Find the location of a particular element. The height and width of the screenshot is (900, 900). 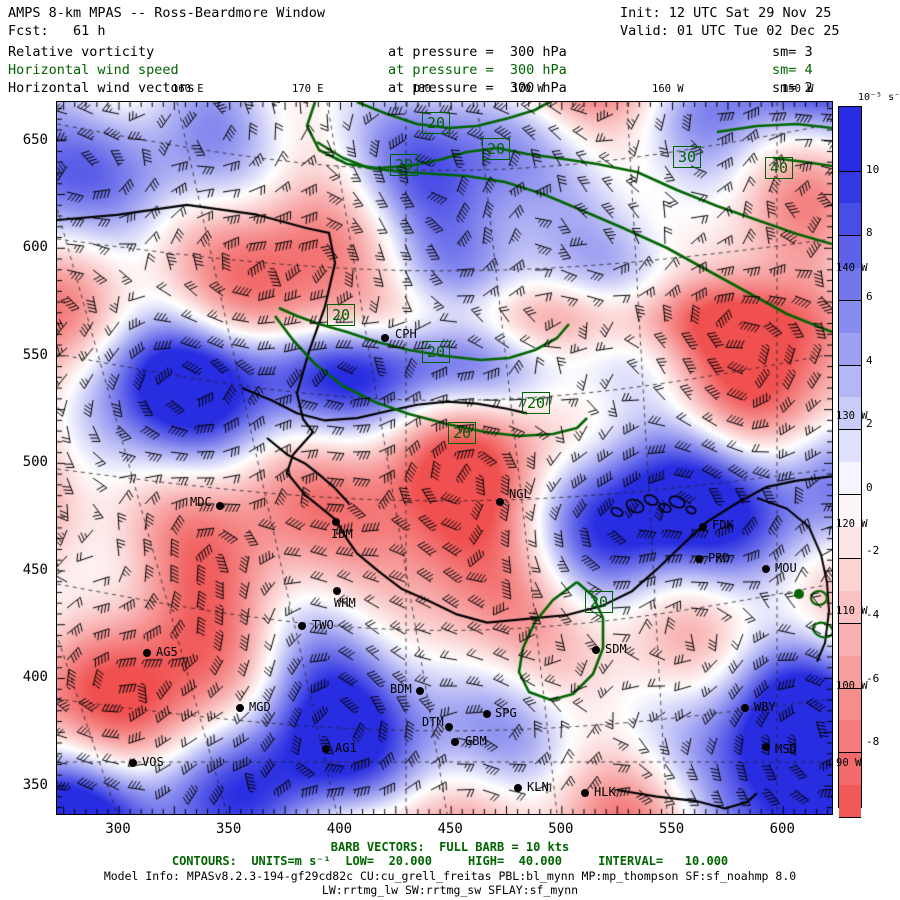

colorbar-tick-label: 2 is located at coordinates (869, 424).